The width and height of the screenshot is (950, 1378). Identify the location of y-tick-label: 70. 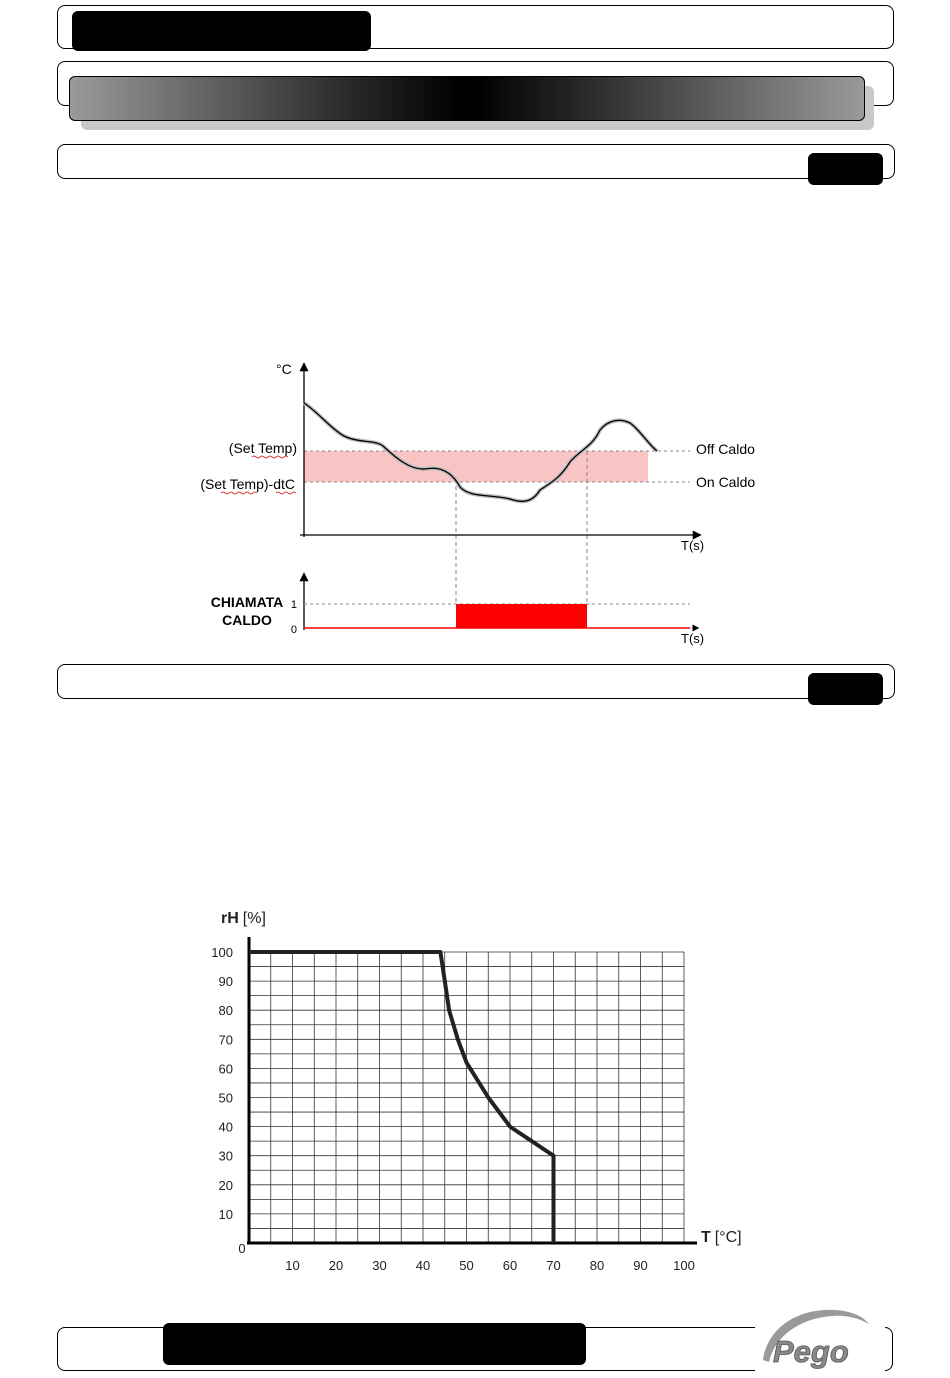
(226, 1039).